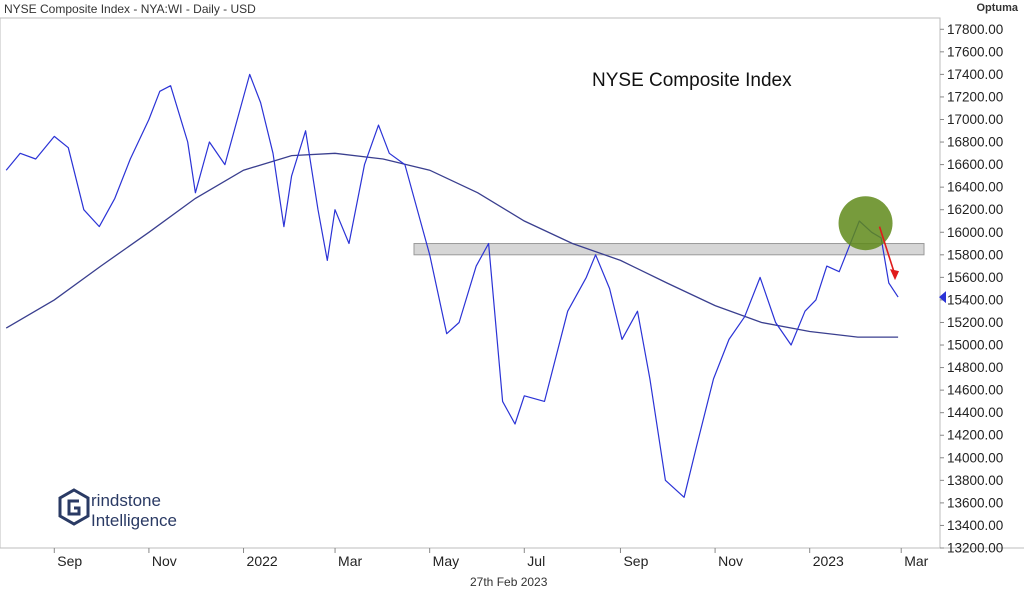  I want to click on y-tick-label: 14800.00, so click(975, 367).